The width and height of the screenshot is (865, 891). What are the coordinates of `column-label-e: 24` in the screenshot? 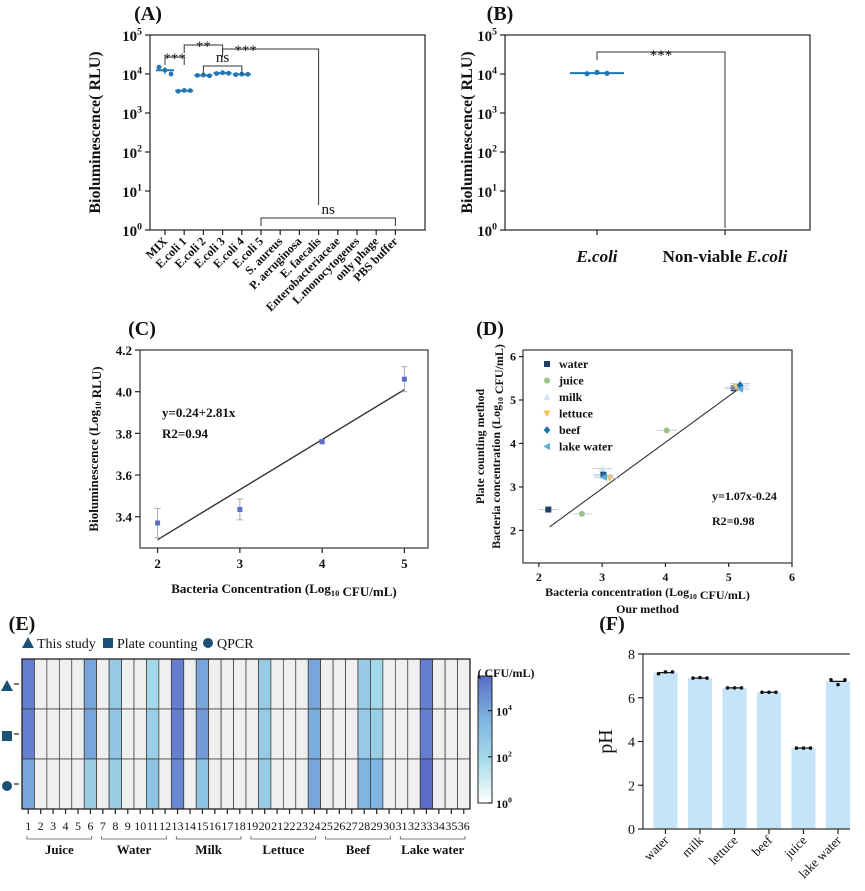 It's located at (314, 826).